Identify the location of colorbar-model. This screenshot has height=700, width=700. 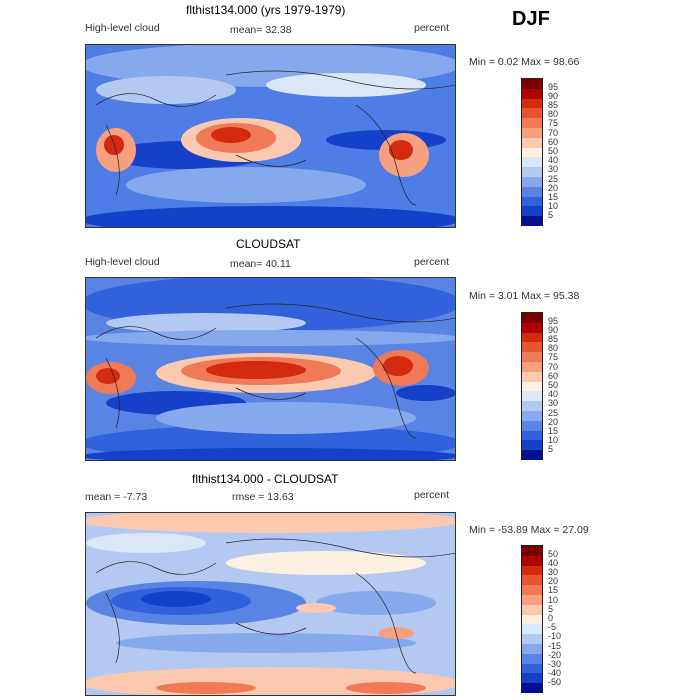
(532, 152).